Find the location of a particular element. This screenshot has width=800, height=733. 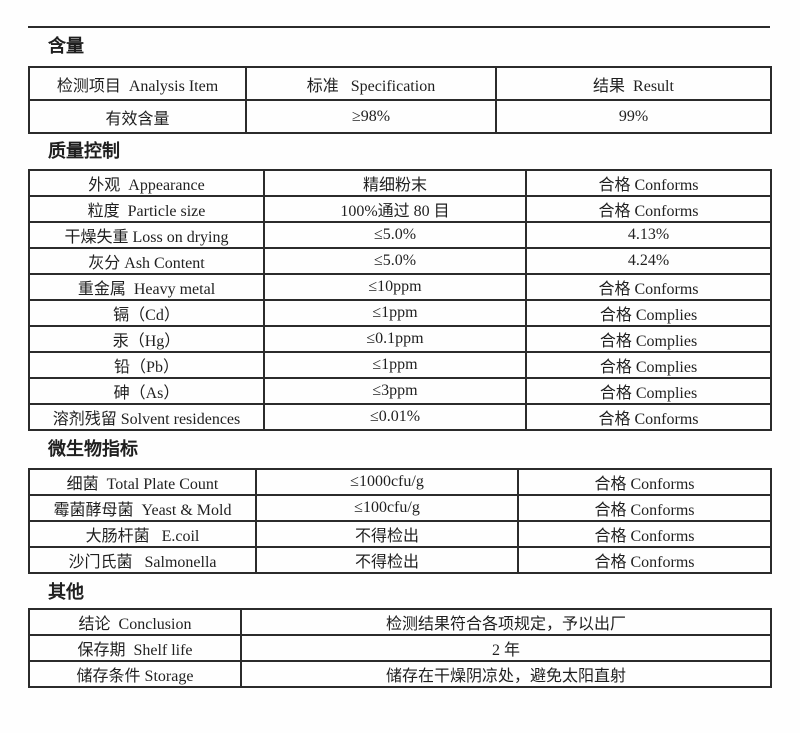

table-cell: 有效含量 is located at coordinates (137, 116).